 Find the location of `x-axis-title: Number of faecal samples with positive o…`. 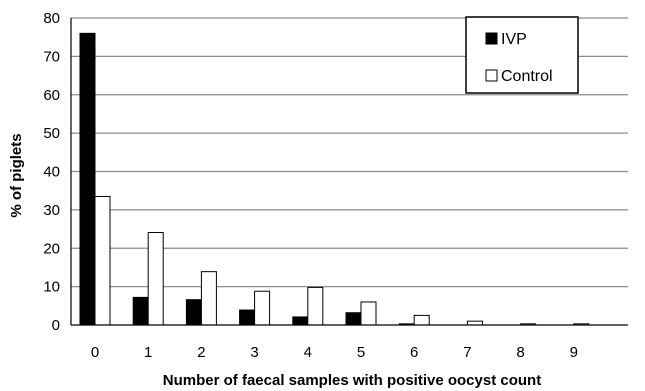

x-axis-title: Number of faecal samples with positive o… is located at coordinates (352, 380).